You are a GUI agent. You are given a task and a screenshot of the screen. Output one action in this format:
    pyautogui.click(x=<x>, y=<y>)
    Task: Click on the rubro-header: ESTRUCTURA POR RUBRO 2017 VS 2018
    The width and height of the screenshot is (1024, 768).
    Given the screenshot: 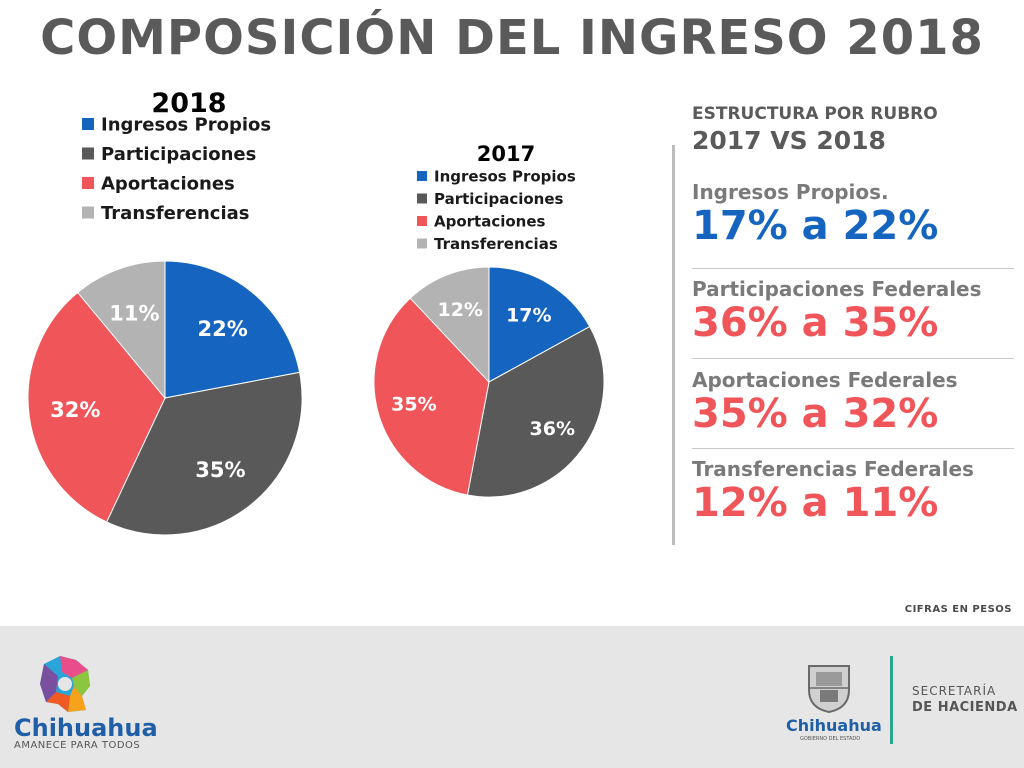 What is the action you would take?
    pyautogui.click(x=853, y=129)
    